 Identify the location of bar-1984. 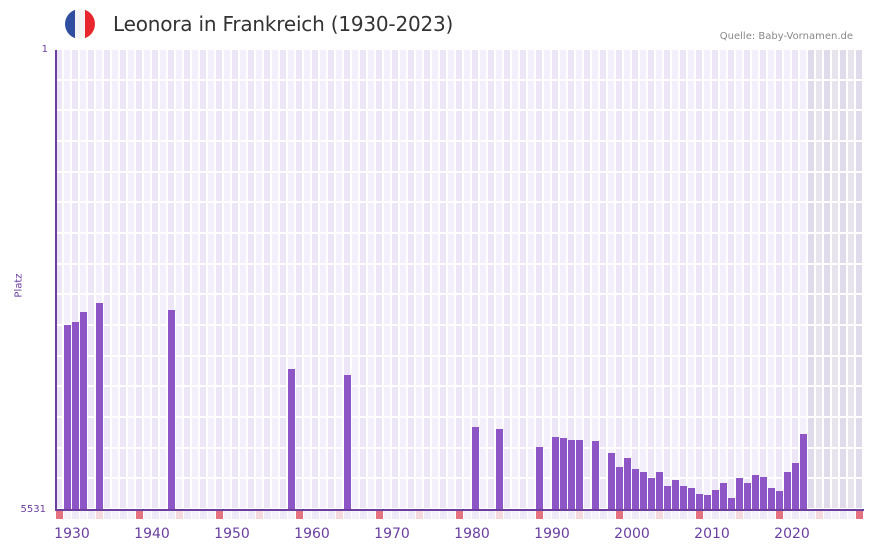
(499, 469).